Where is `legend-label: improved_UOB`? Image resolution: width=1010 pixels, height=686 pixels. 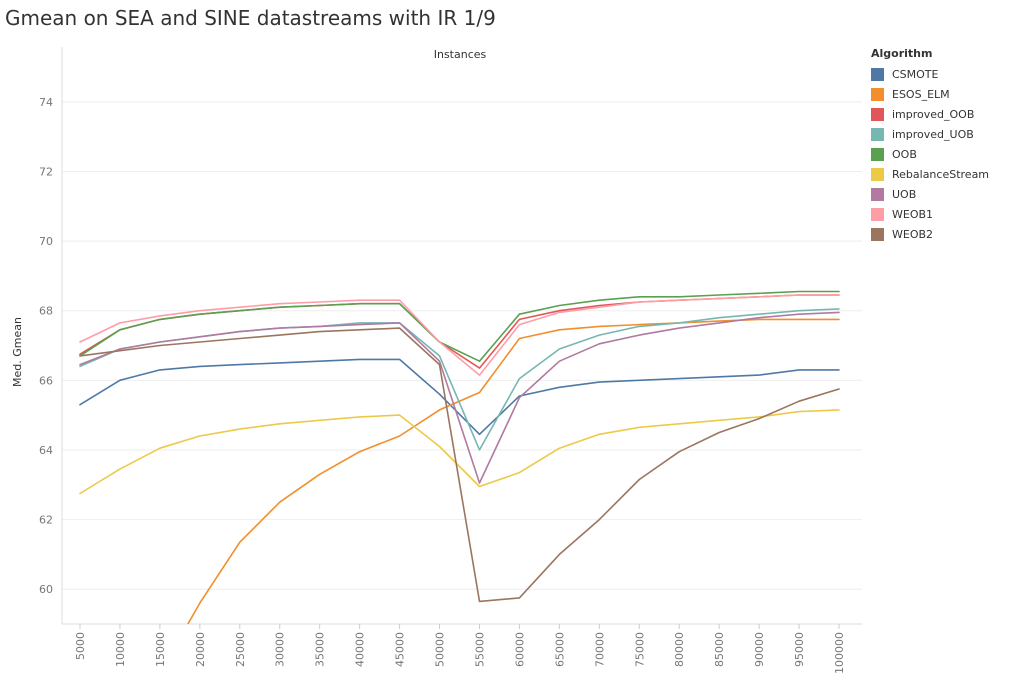 legend-label: improved_UOB is located at coordinates (933, 134).